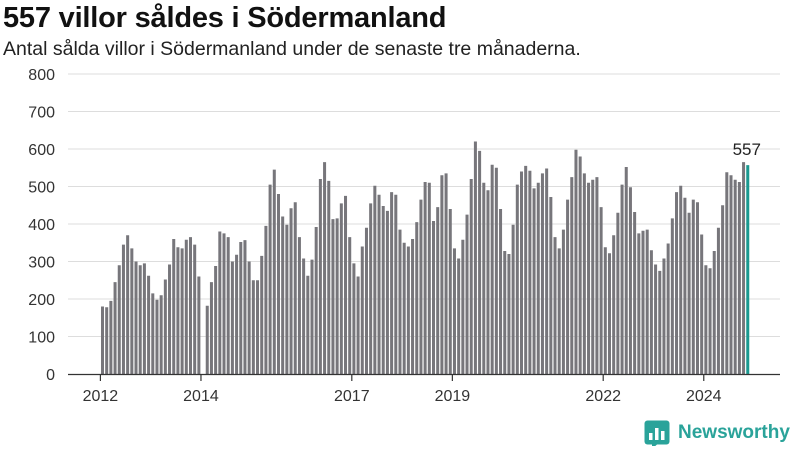  What do you see at coordinates (41, 150) in the screenshot?
I see `y-tick-label: 600` at bounding box center [41, 150].